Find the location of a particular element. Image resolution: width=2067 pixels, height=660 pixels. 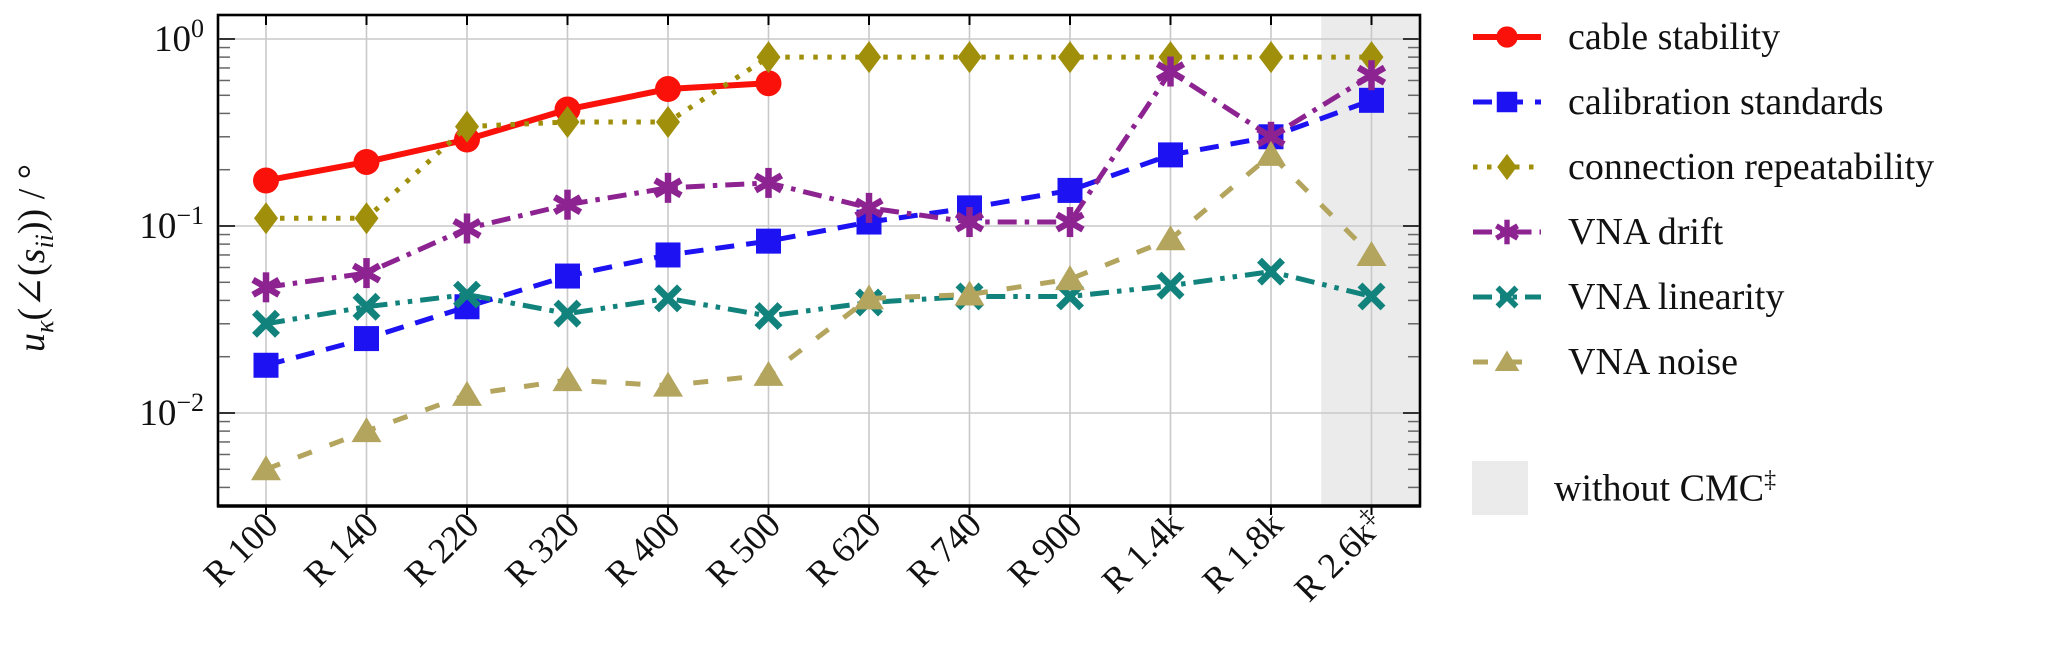

without-cmc-label: without CMC‡ is located at coordinates (1665, 488).